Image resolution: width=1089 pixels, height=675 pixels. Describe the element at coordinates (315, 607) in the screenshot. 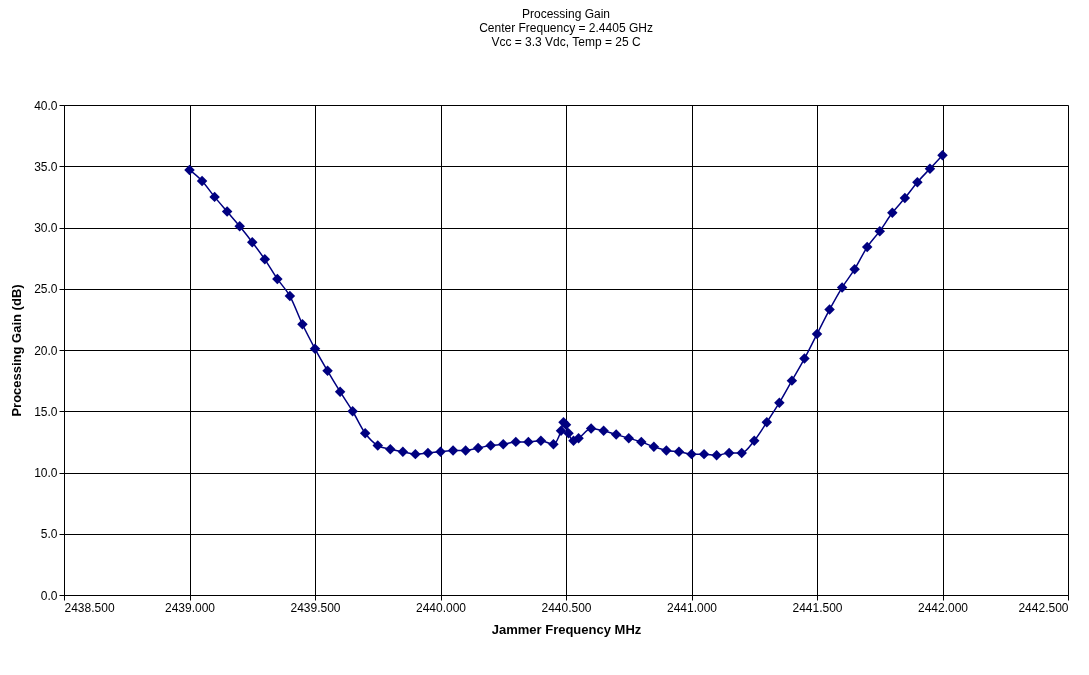

I see `x-tick-label: 2439.500` at that location.